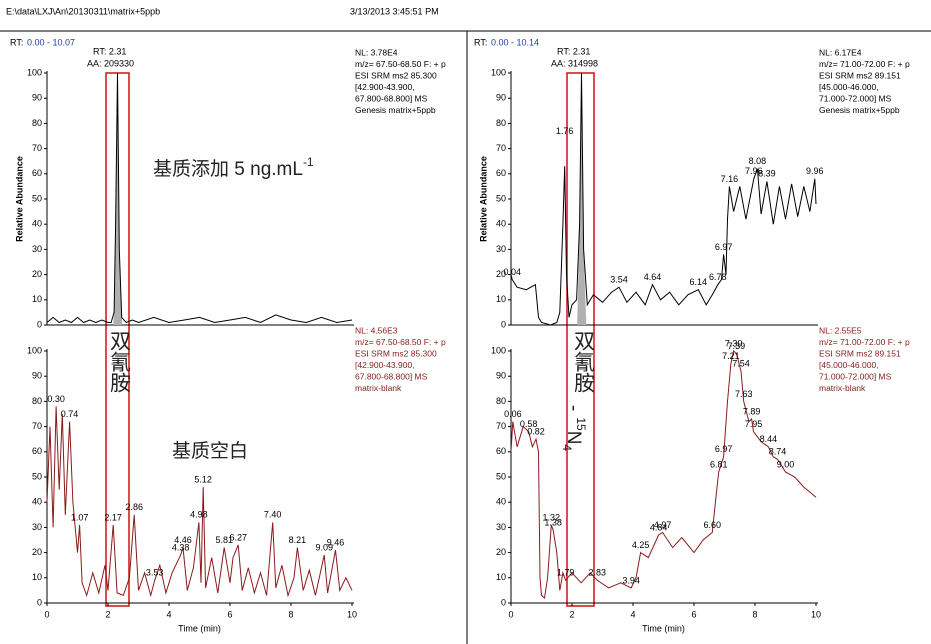  What do you see at coordinates (752, 411) in the screenshot?
I see `peak-label: 7.89` at bounding box center [752, 411].